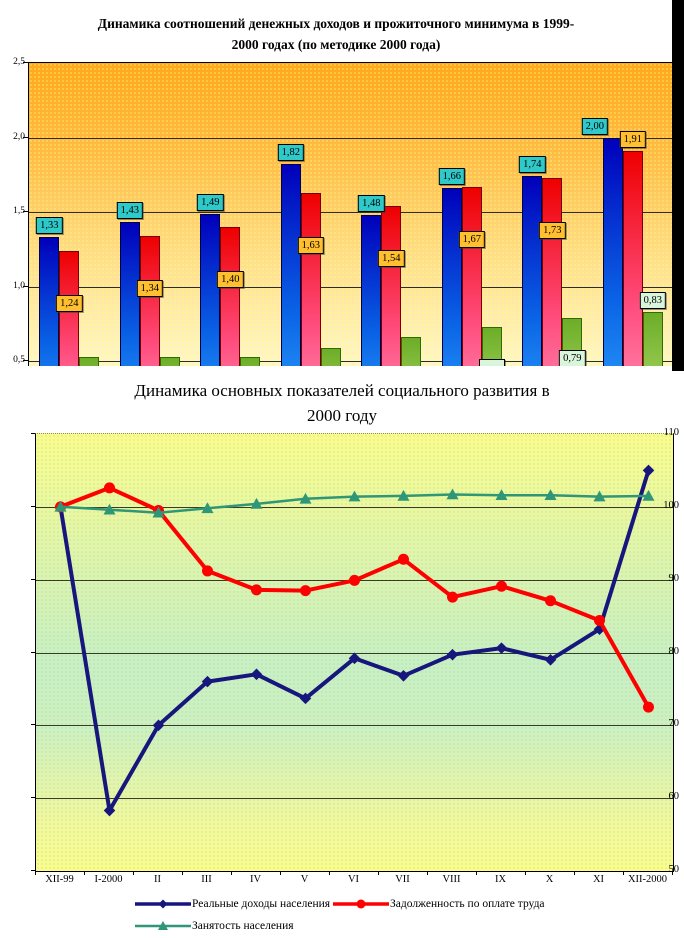 The image size is (684, 938). I want to click on bar-value-label: 1,54, so click(391, 258).